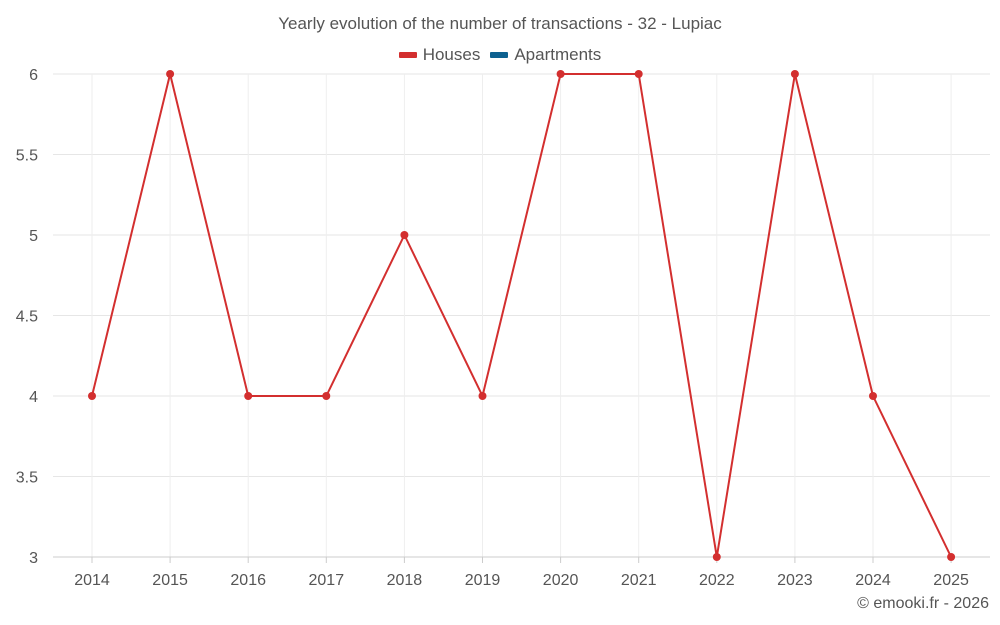 This screenshot has height=625, width=1000. Describe the element at coordinates (561, 580) in the screenshot. I see `x-tick-label: 2020` at that location.